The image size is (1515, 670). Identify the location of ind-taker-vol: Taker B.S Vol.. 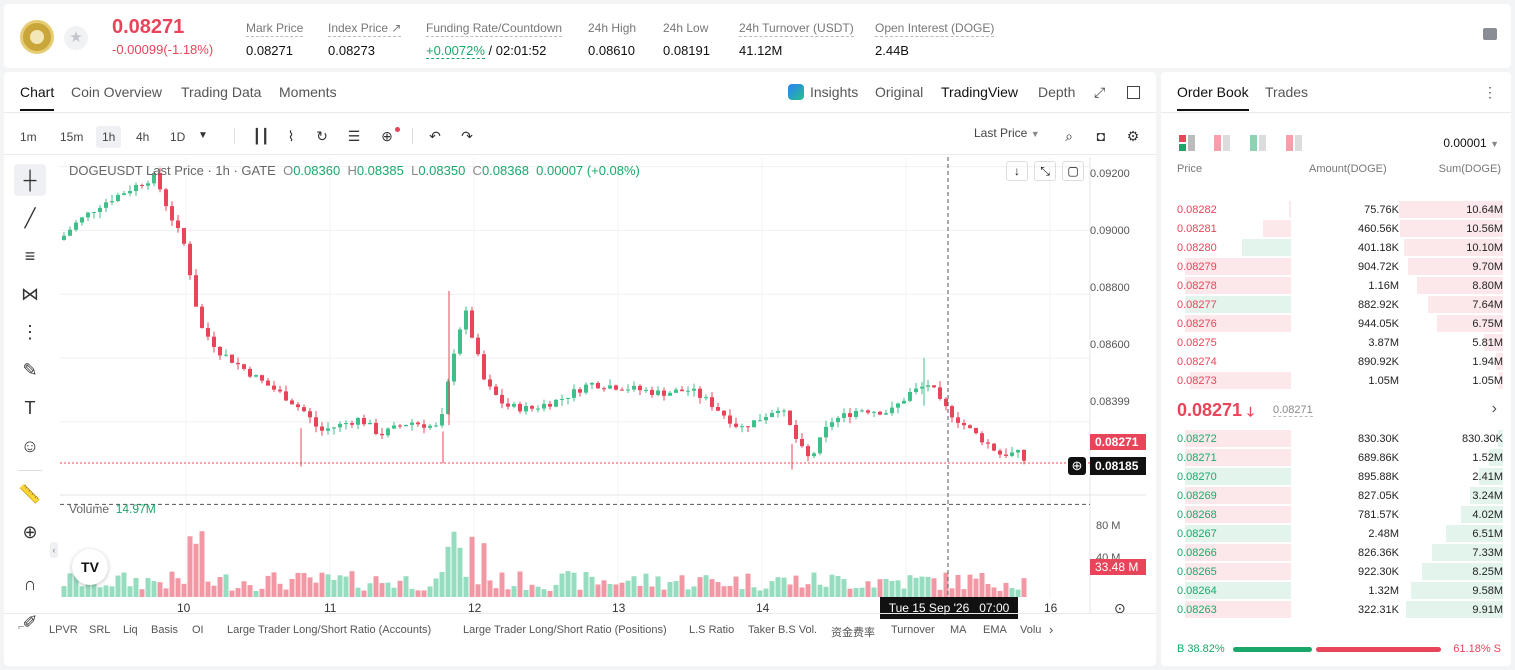
(783, 630).